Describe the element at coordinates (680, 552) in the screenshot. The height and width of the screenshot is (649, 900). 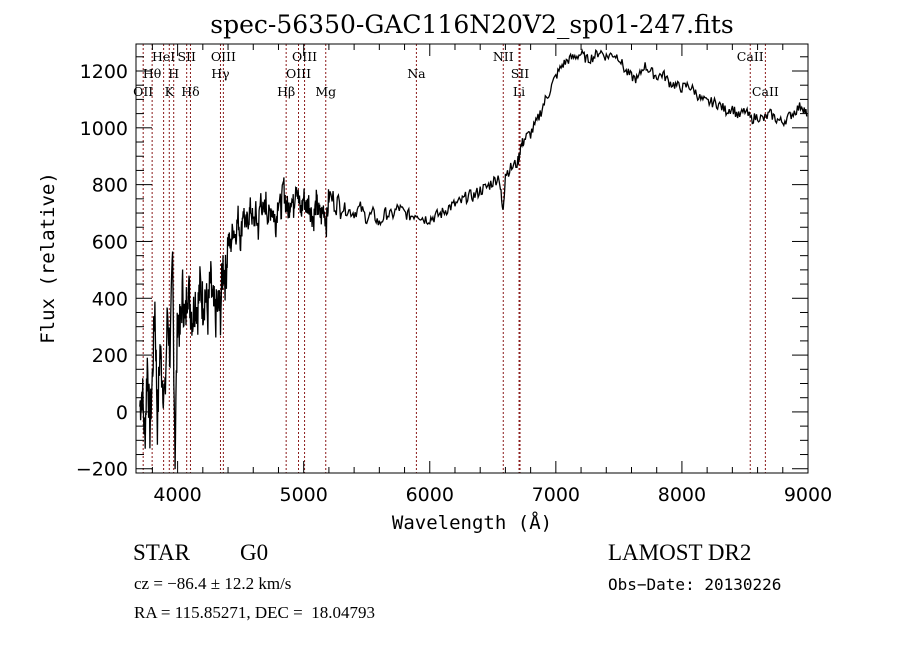
I see `survey-name: LAMOST DR2` at that location.